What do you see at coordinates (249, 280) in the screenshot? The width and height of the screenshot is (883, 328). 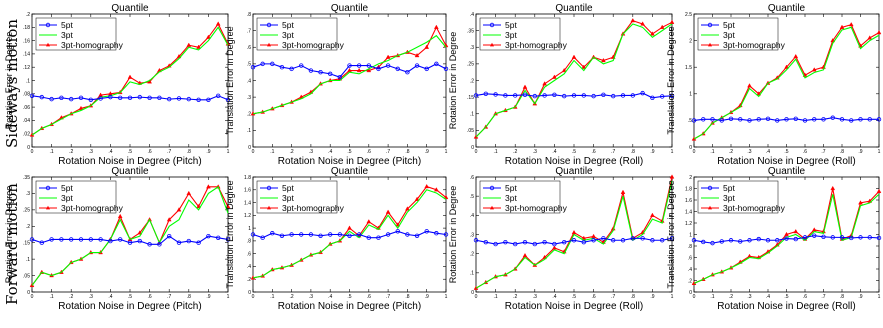 I see `y-tick-label: .2` at bounding box center [249, 280].